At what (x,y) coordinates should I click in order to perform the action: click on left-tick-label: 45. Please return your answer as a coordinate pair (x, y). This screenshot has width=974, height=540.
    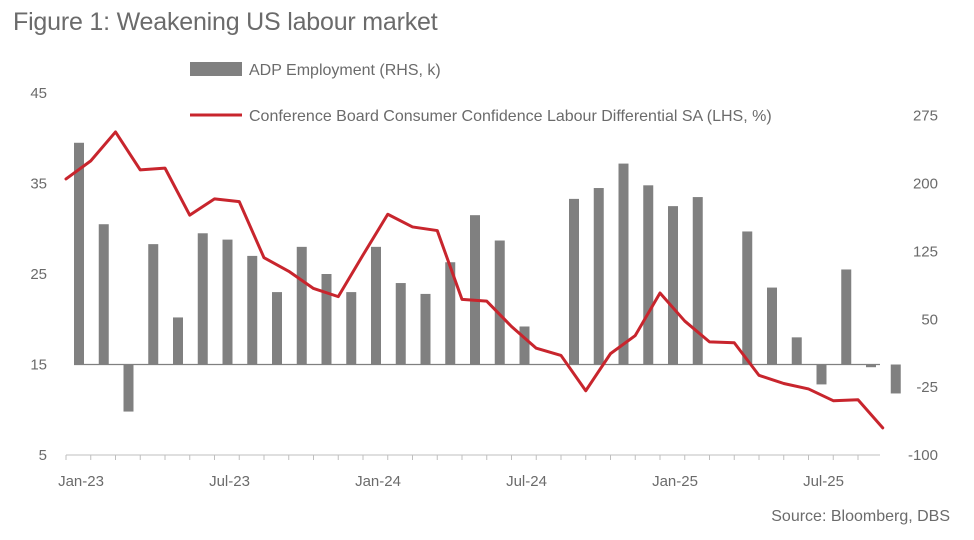
    Looking at the image, I should click on (38, 93).